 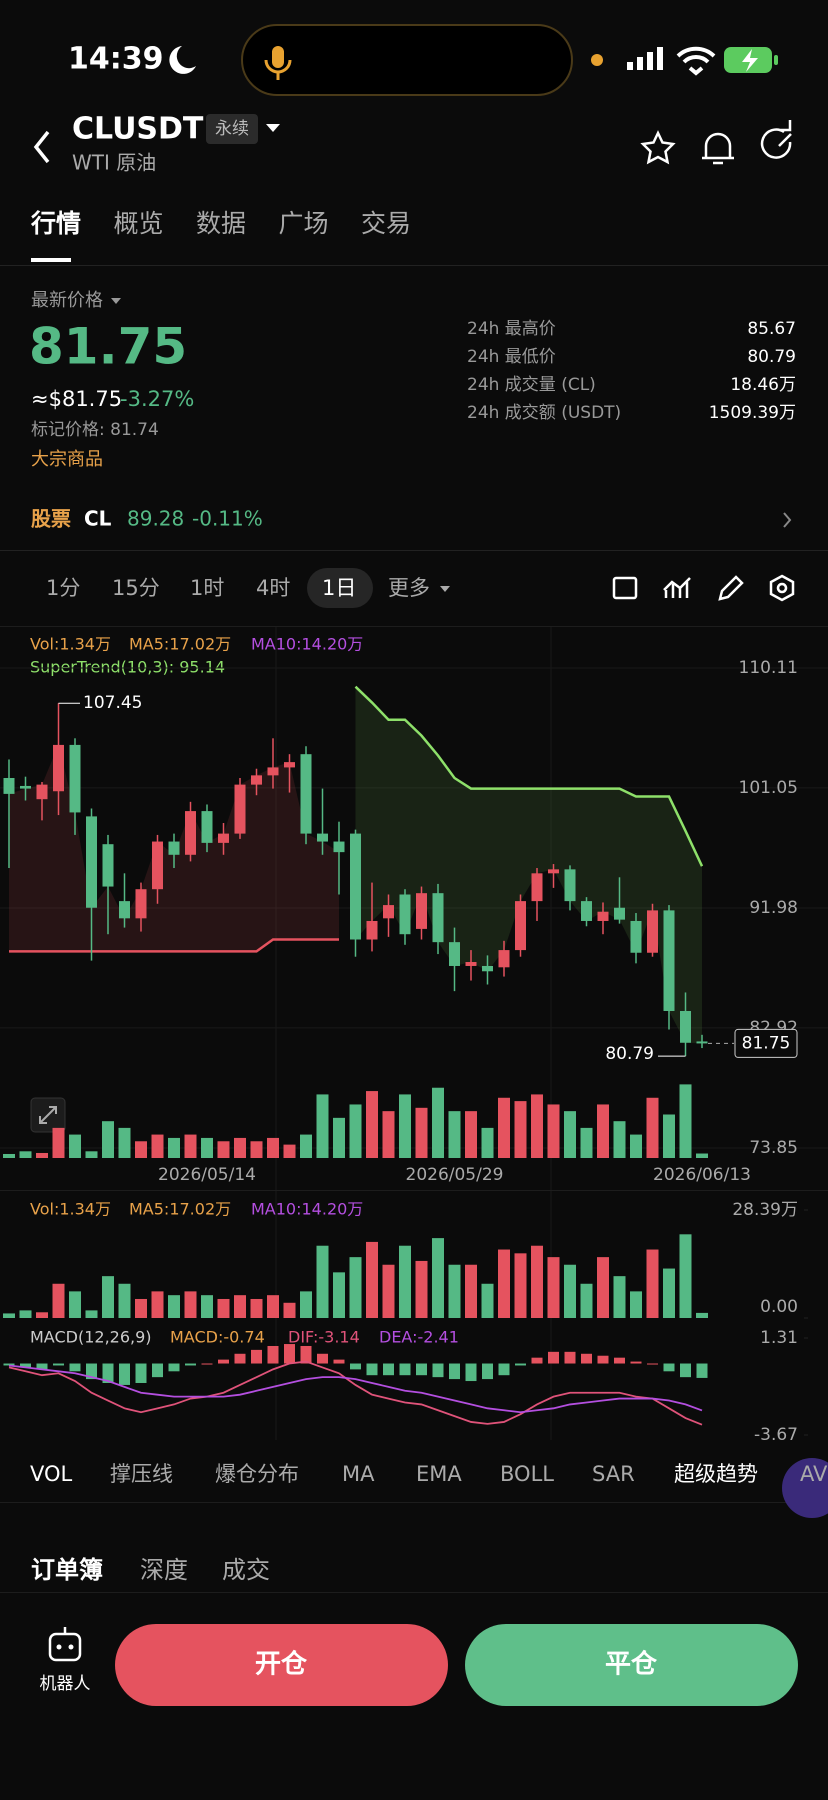 I want to click on open-position-label: 开仓, so click(x=281, y=1664).